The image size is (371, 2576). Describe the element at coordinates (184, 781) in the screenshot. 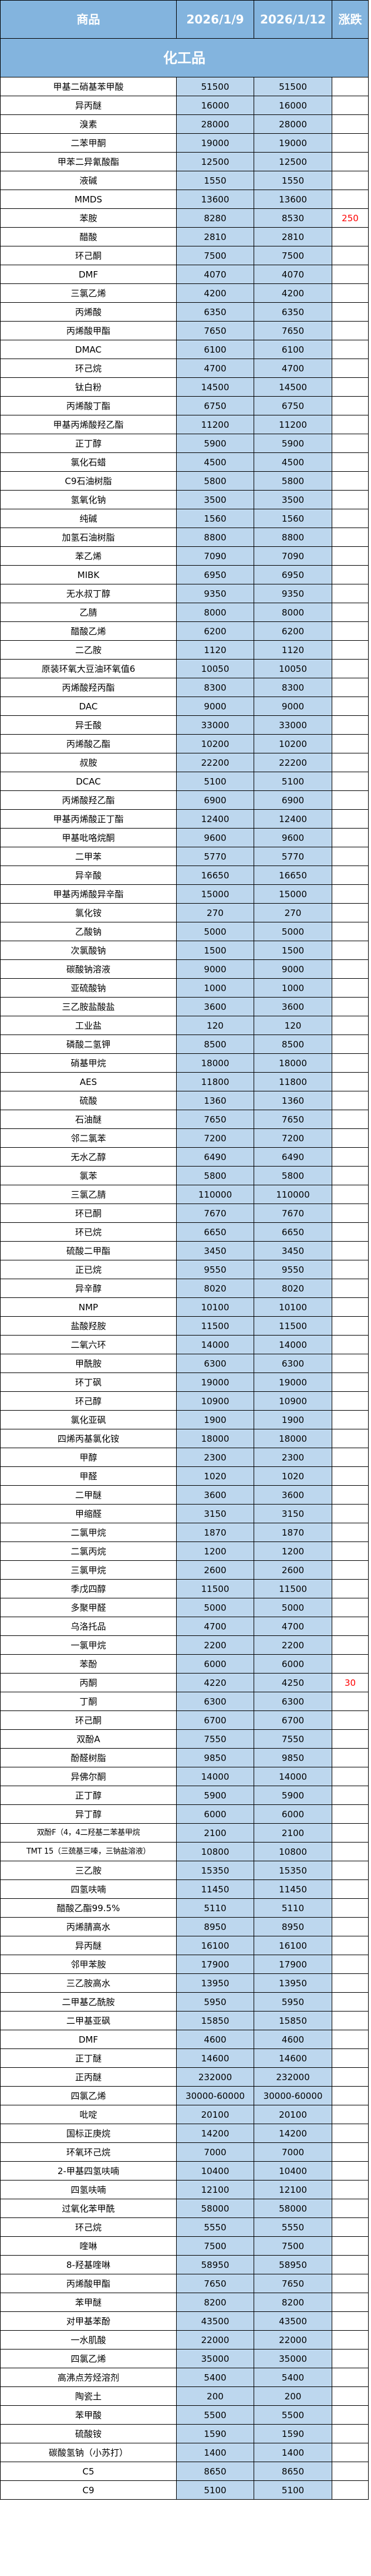

I see `table-row: DCAC 5100 5100` at that location.